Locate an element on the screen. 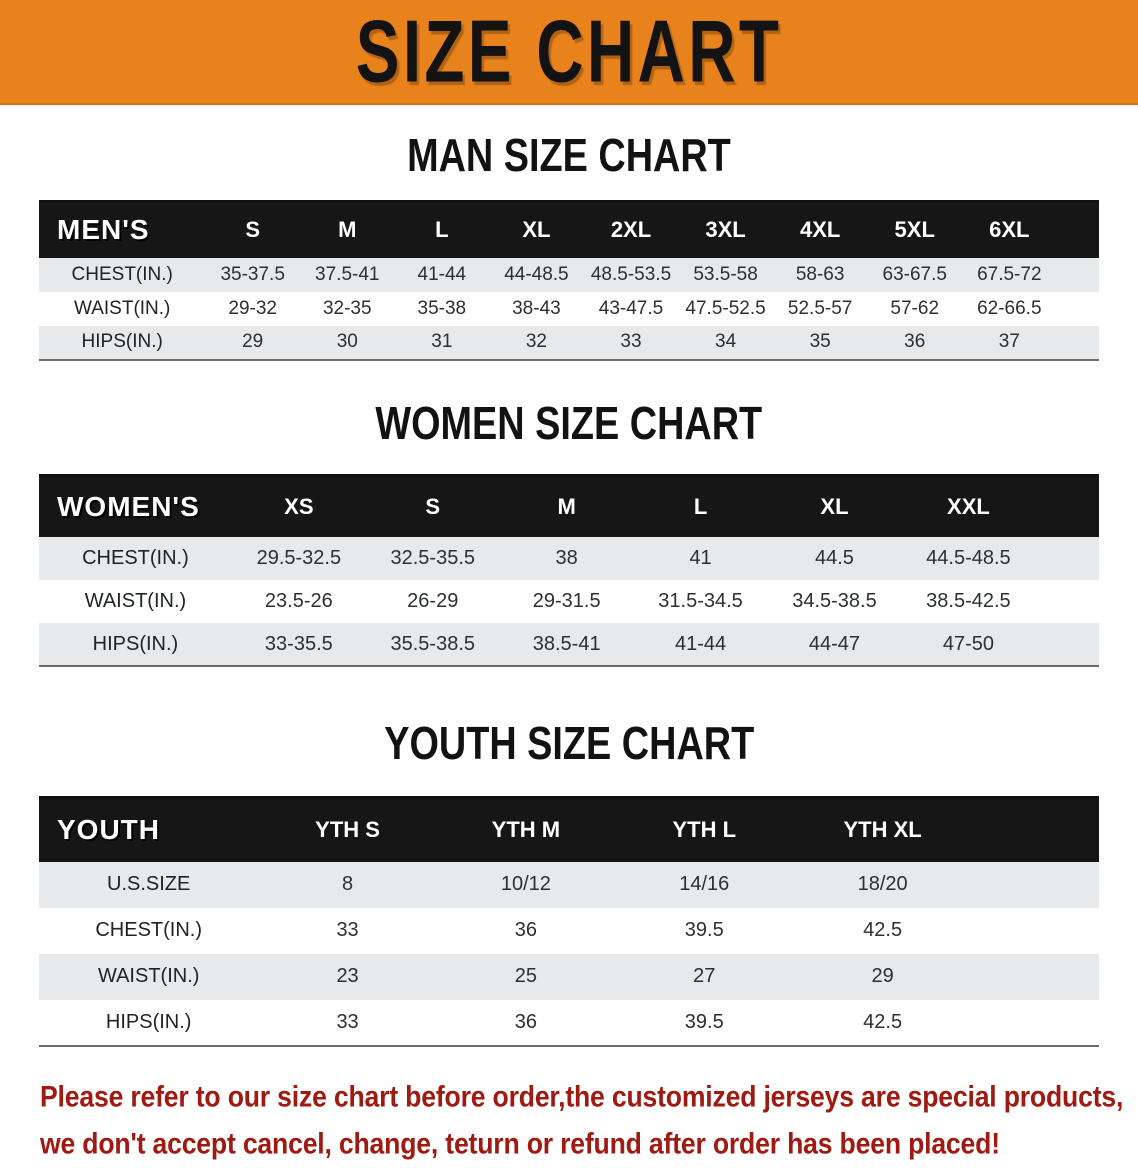 The width and height of the screenshot is (1138, 1168). measurement-value-cell: 47-50 is located at coordinates (968, 643).